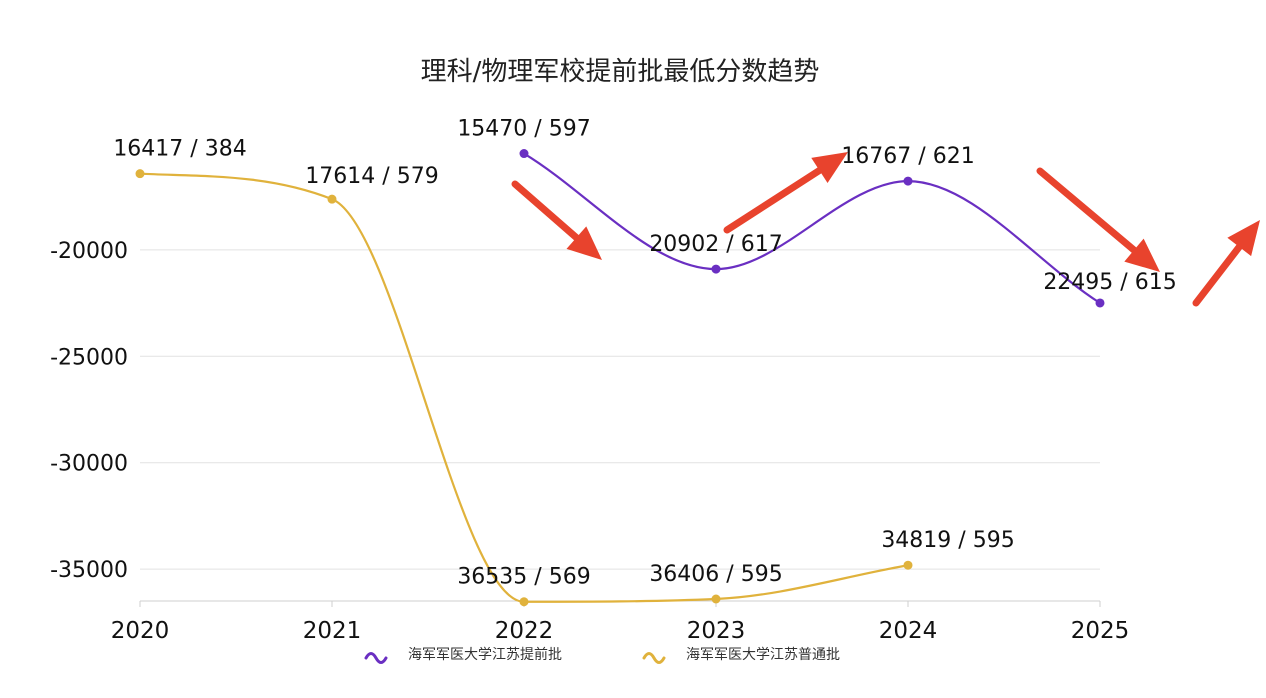 The height and width of the screenshot is (698, 1266). What do you see at coordinates (140, 631) in the screenshot?
I see `x-tick-label: 2020` at bounding box center [140, 631].